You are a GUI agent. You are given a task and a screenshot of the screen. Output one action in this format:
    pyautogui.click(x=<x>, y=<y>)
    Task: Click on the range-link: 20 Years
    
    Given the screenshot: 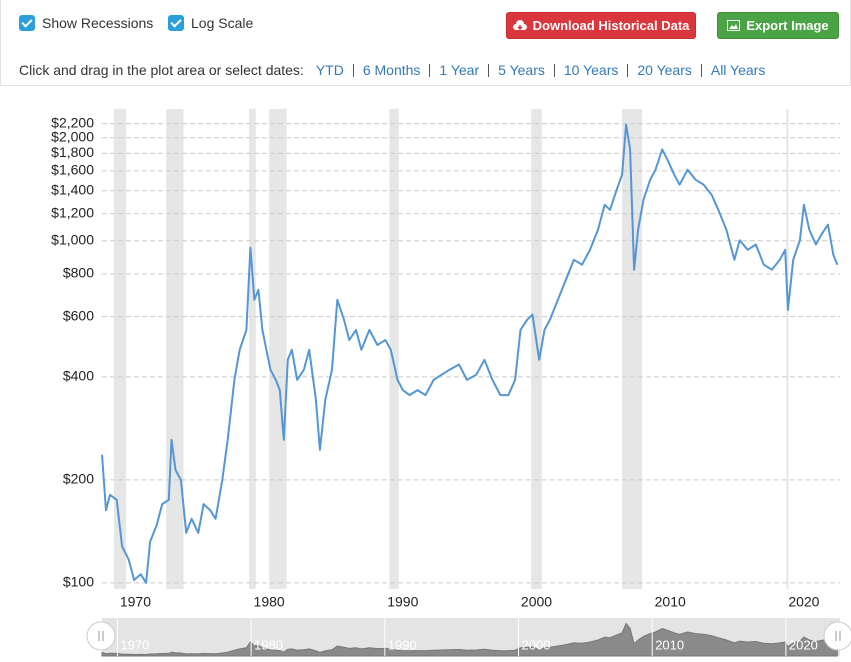 What is the action you would take?
    pyautogui.click(x=664, y=70)
    